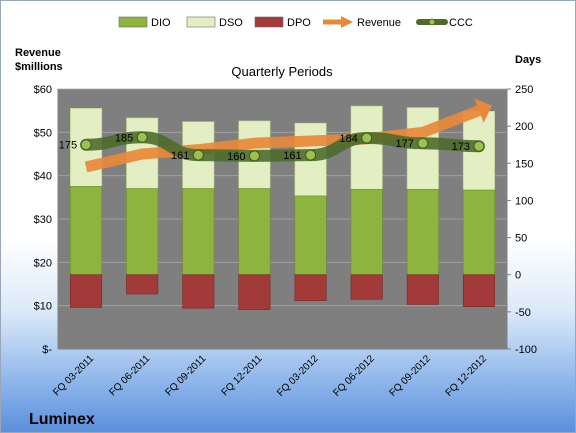 The height and width of the screenshot is (433, 576). What do you see at coordinates (124, 138) in the screenshot?
I see `ccc-data-label: 185` at bounding box center [124, 138].